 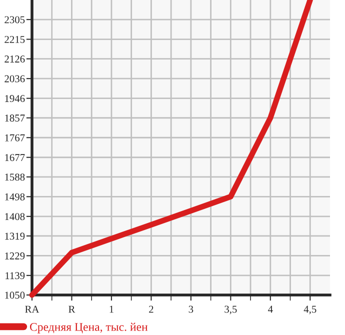 I want to click on legend-label: Средняя Цена, тыс. йен, so click(x=89, y=328).